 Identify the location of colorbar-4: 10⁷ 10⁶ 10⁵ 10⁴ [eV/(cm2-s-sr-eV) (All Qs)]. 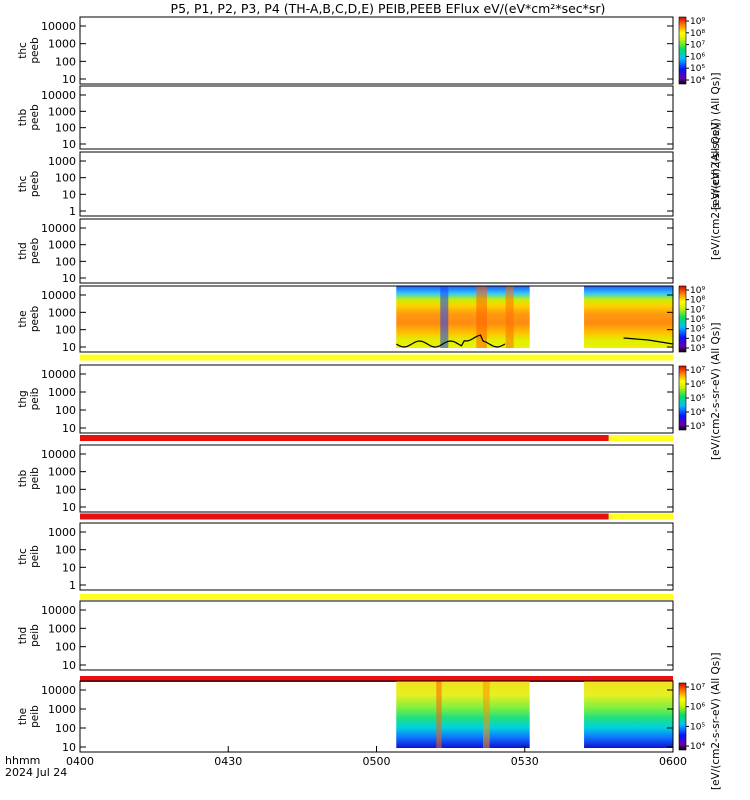
(700, 721).